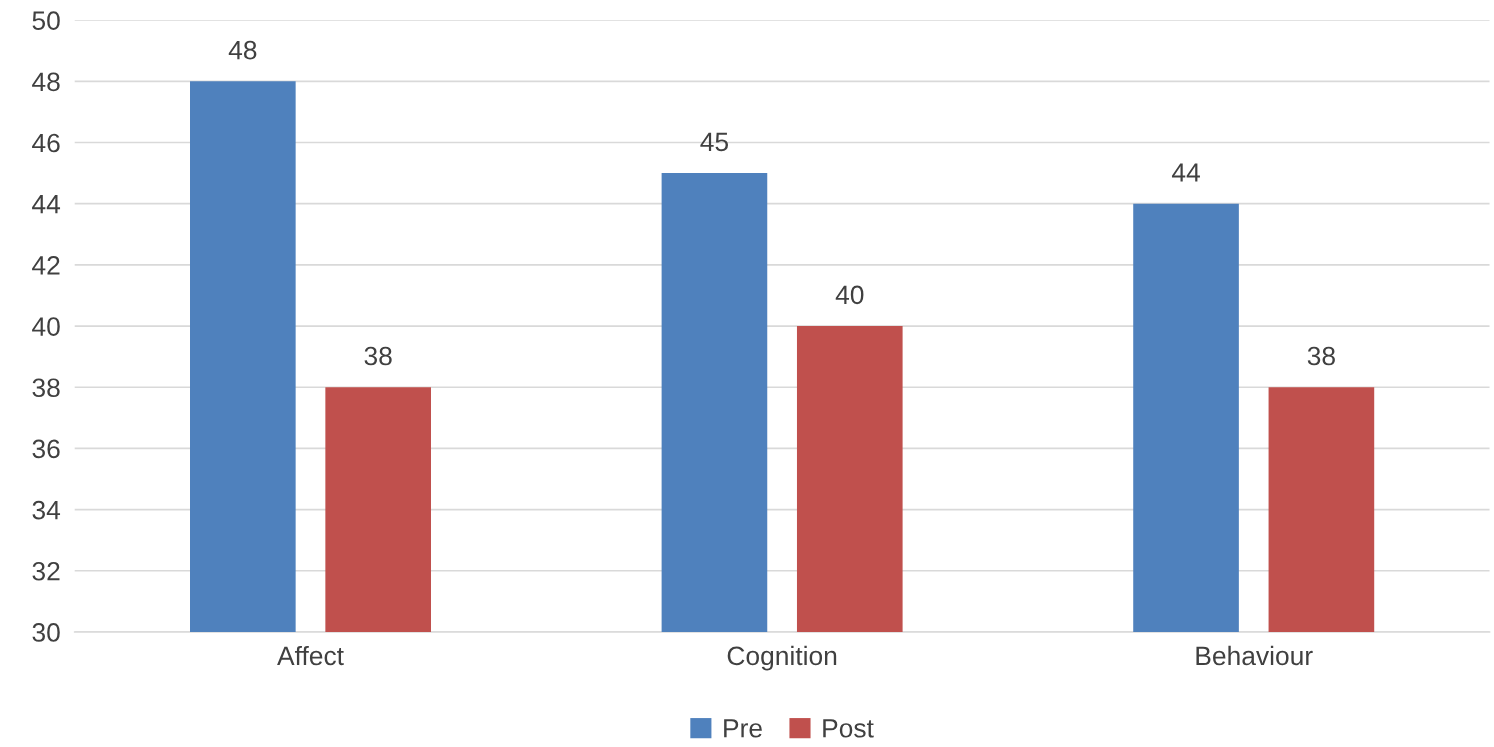 Image resolution: width=1494 pixels, height=747 pixels. Describe the element at coordinates (46, 204) in the screenshot. I see `y-tick-label: 44` at that location.